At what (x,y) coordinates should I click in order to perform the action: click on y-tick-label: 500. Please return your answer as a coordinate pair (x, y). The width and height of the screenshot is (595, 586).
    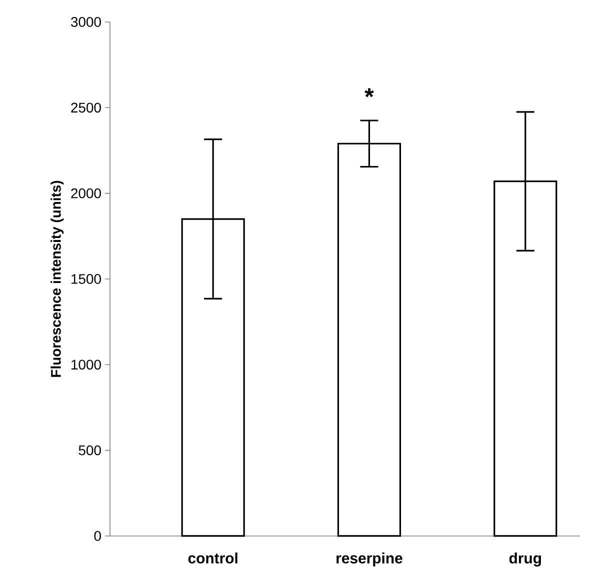
    Looking at the image, I should click on (89, 450).